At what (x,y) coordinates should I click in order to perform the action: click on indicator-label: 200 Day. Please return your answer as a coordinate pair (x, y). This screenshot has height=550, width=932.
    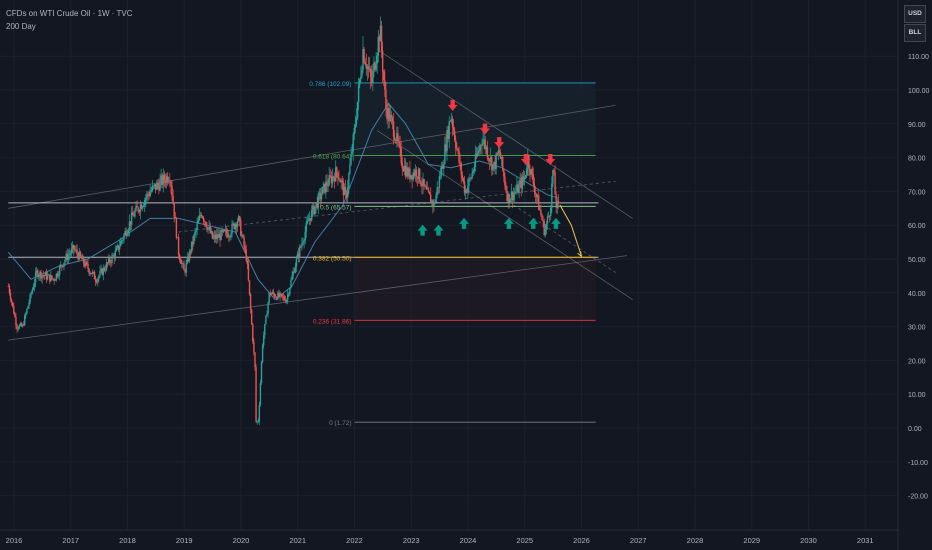
    Looking at the image, I should click on (21, 26).